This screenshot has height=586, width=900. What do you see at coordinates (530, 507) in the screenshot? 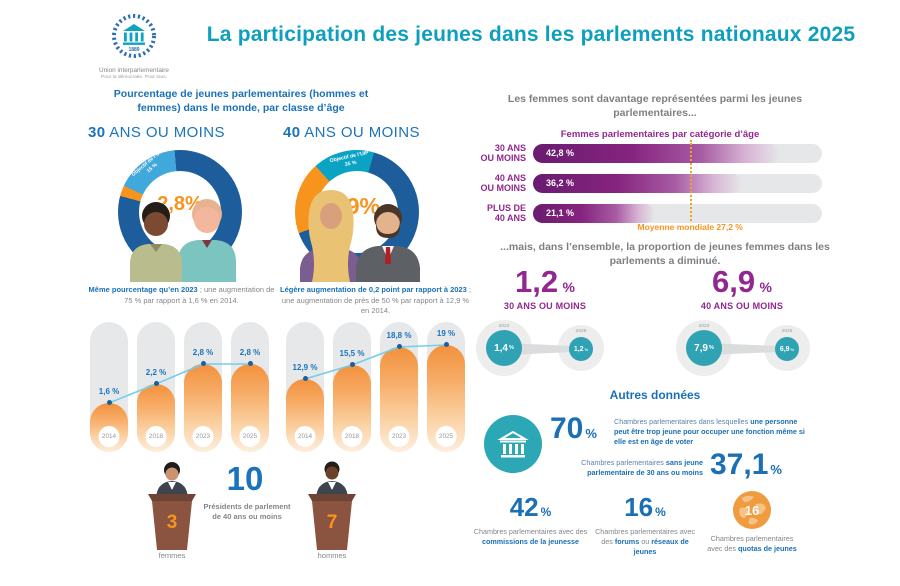
I see `stat-number: 42%` at bounding box center [530, 507].